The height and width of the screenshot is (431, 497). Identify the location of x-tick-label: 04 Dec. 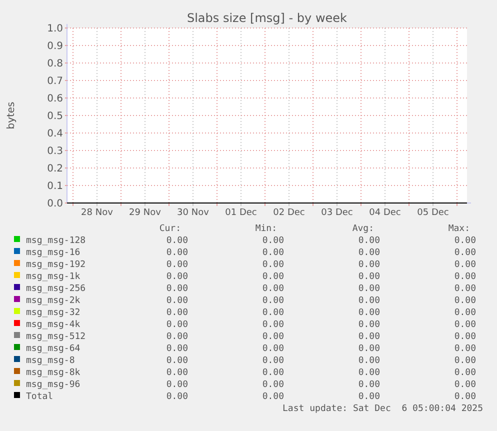
(385, 213).